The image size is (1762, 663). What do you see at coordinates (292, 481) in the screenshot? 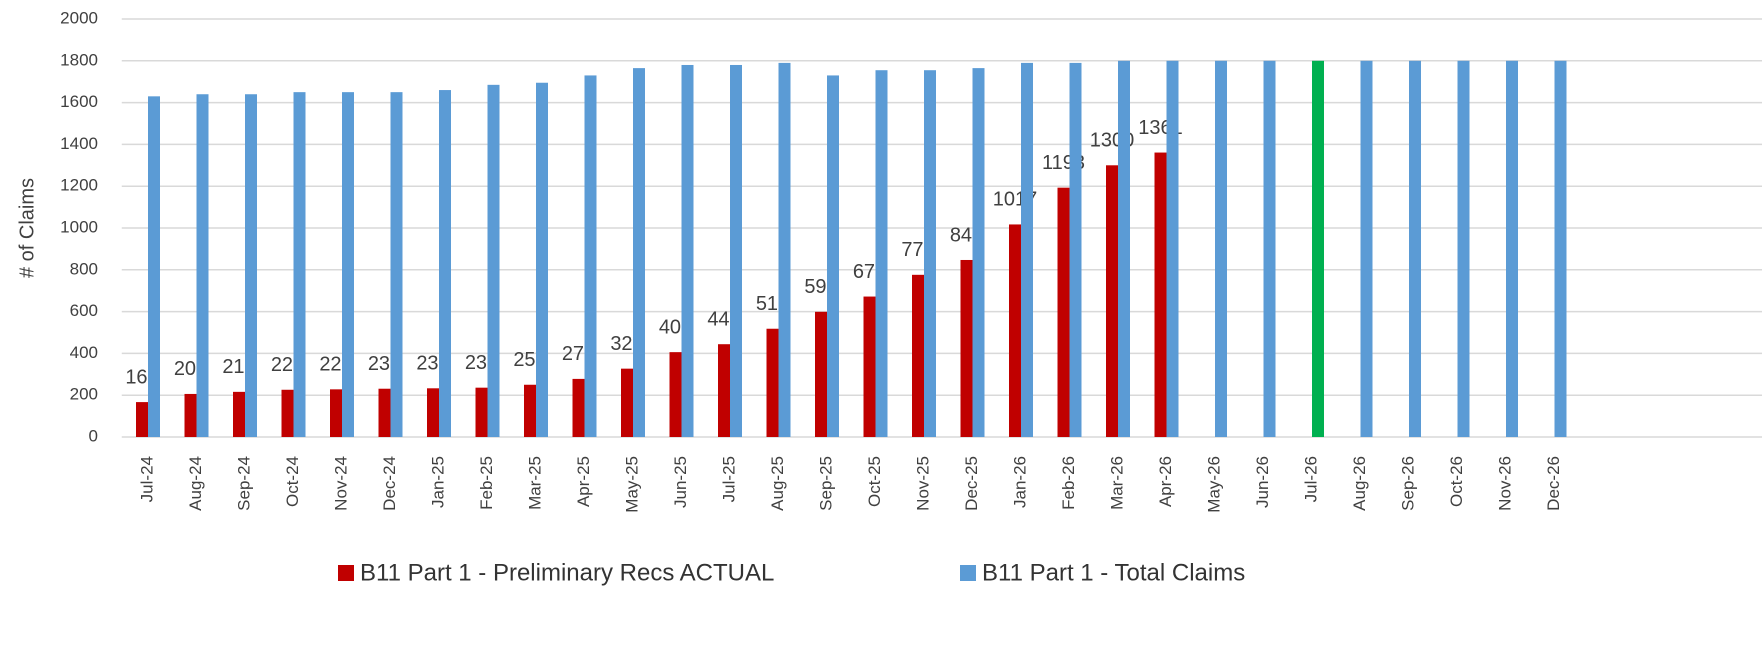
I see `x-tick-label: Oct-24` at bounding box center [292, 481].